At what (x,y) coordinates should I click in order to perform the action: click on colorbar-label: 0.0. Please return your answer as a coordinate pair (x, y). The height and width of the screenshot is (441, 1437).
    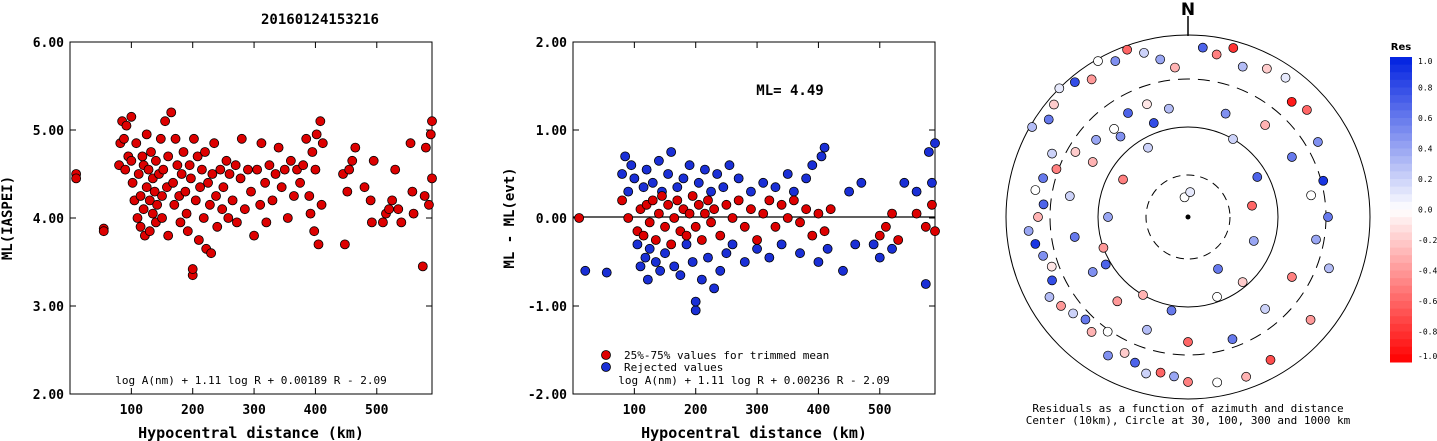
    Looking at the image, I should click on (1425, 210).